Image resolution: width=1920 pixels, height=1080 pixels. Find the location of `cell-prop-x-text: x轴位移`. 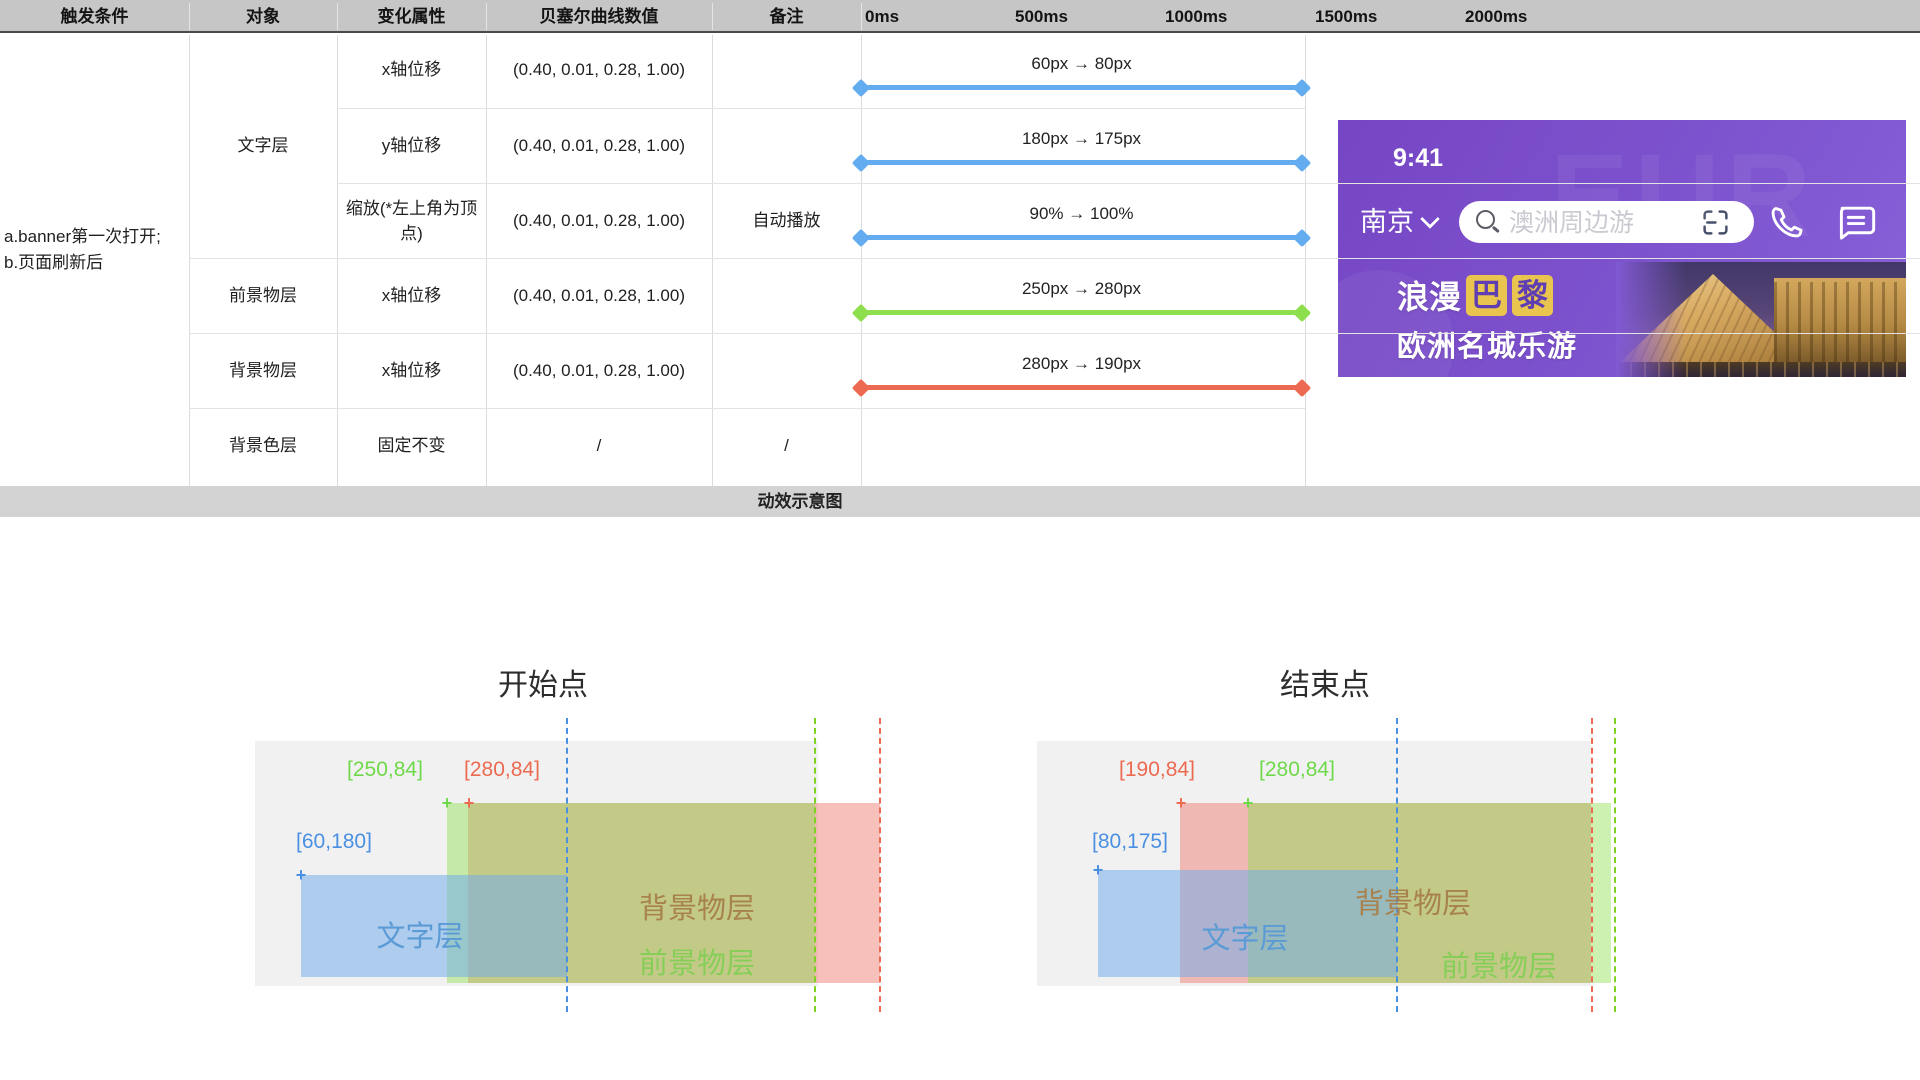

cell-prop-x-text: x轴位移 is located at coordinates (411, 69).